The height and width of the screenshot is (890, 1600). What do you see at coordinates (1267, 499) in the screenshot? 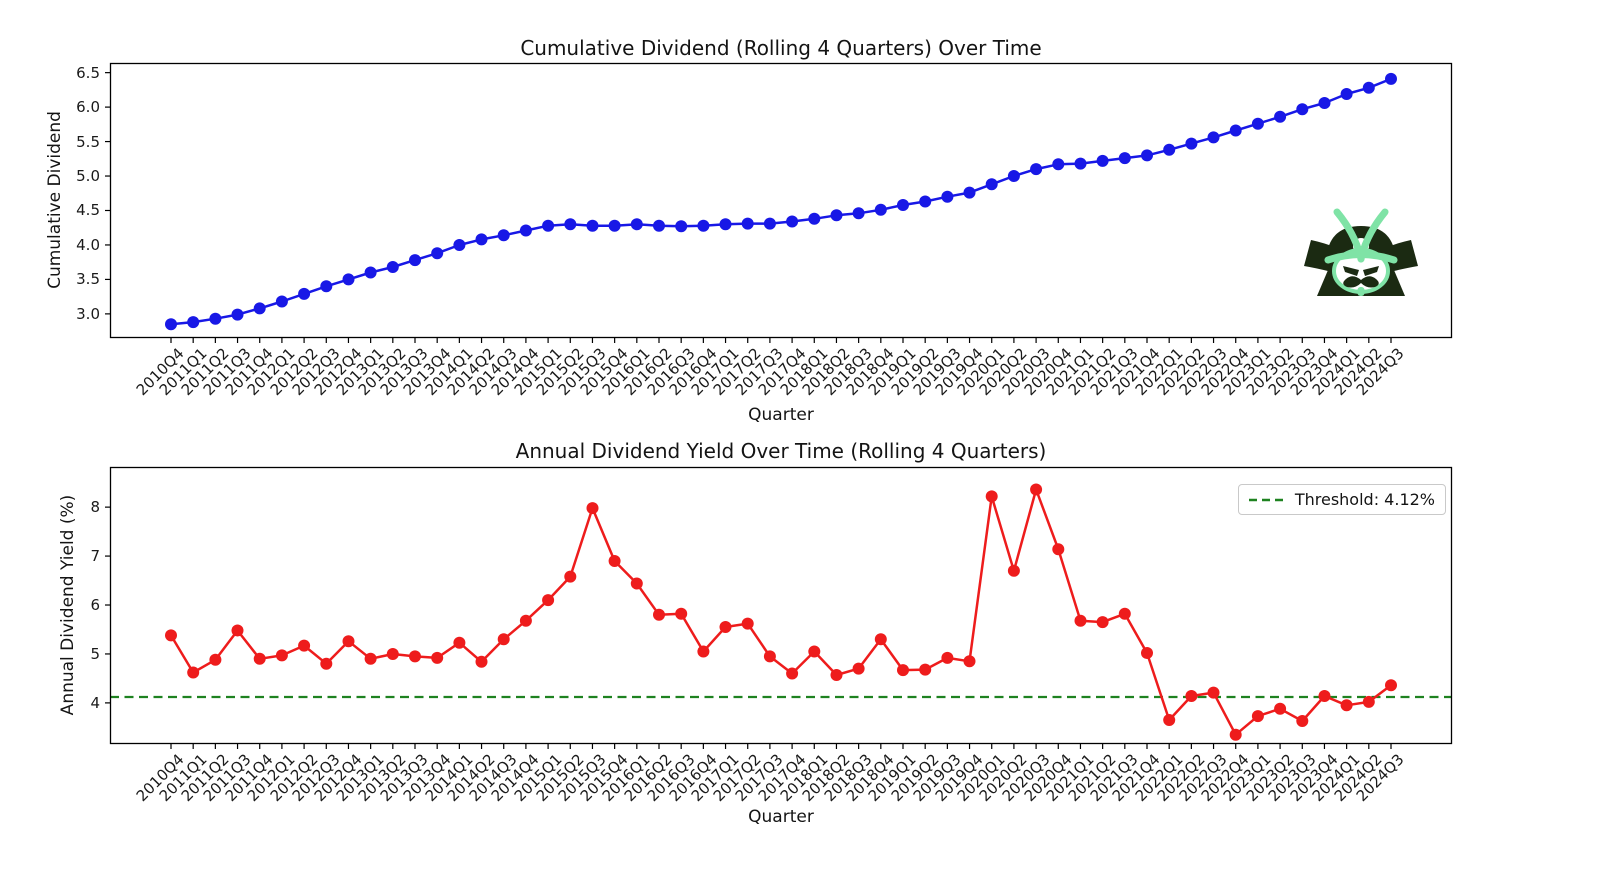
I see `legend-dashed-line-sample` at bounding box center [1267, 499].